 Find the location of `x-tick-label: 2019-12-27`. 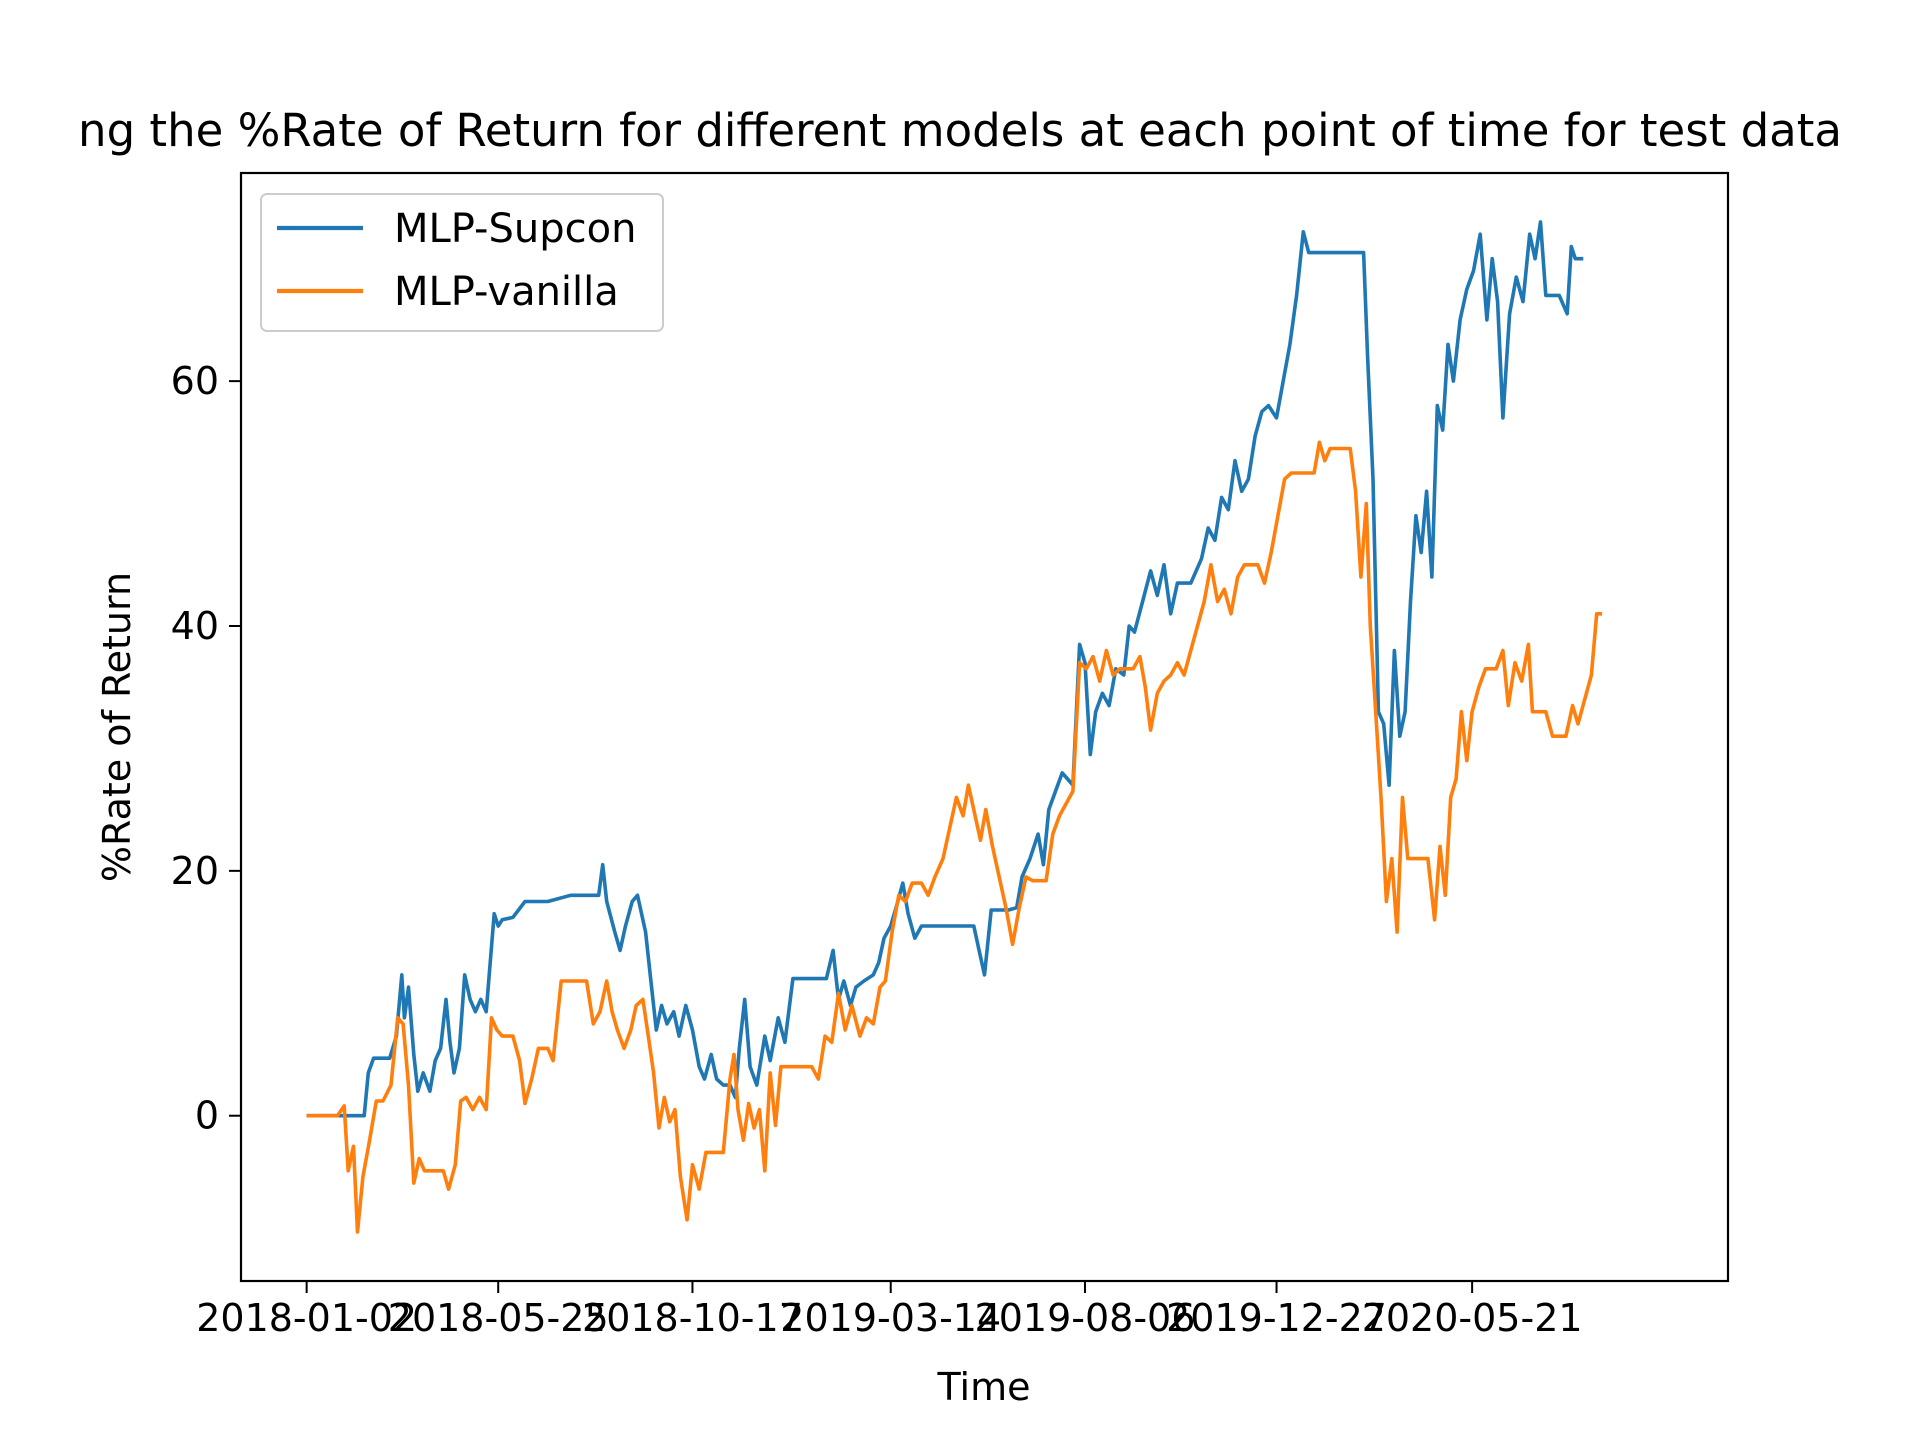

x-tick-label: 2019-12-27 is located at coordinates (1276, 1318).